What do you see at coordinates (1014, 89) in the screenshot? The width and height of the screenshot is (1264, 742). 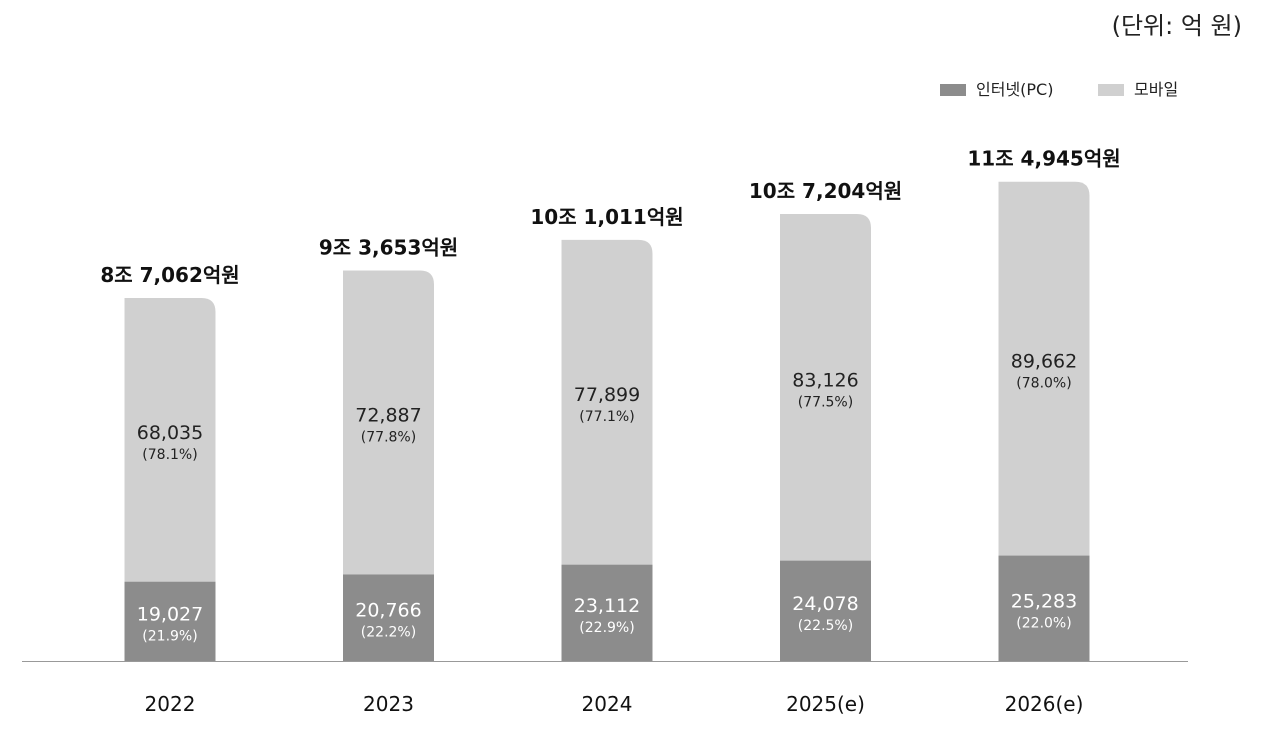 I see `legend-label-pc: 인터넷(PC)` at bounding box center [1014, 89].